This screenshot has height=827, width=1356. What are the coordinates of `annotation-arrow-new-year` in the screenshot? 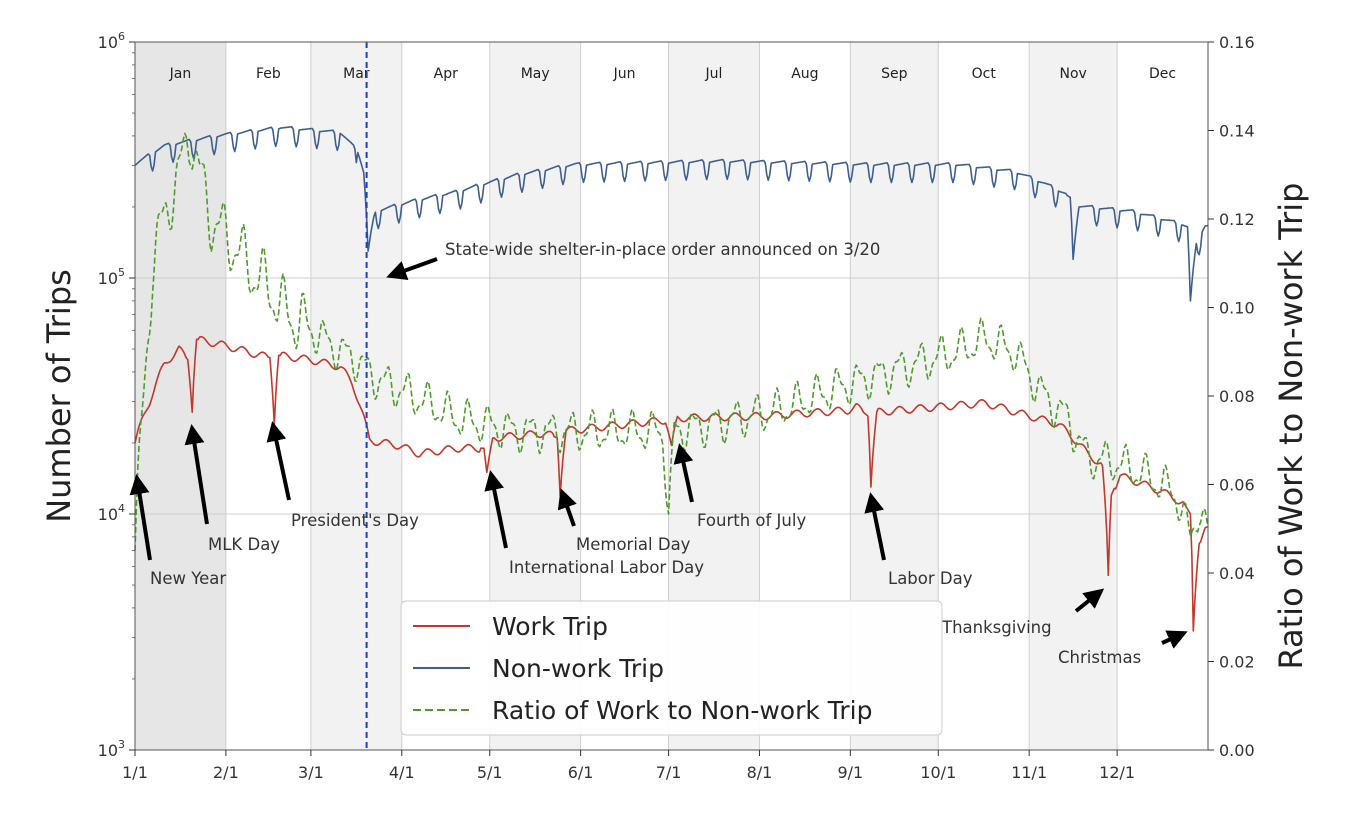 It's located at (140, 517).